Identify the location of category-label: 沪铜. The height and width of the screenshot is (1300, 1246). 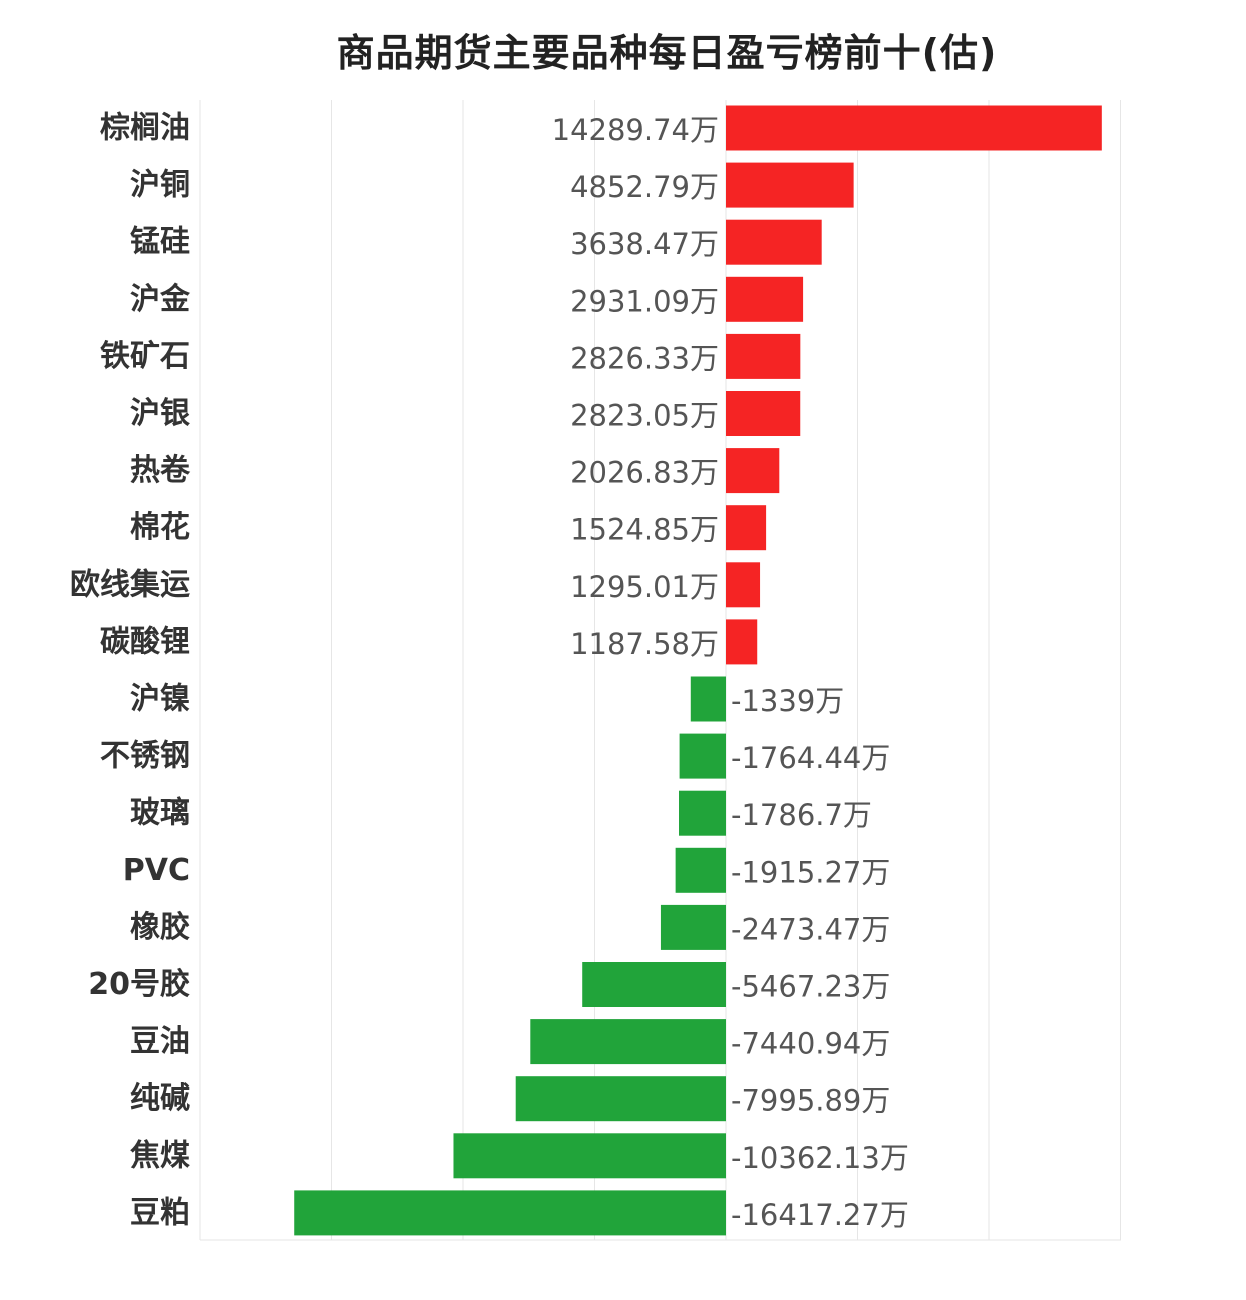
(160, 185).